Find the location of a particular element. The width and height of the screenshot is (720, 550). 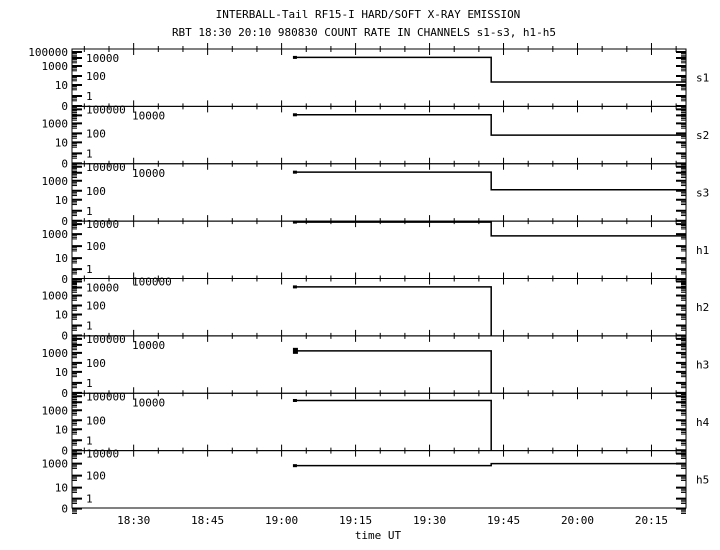

channel-label-h3: h3 is located at coordinates (702, 365).